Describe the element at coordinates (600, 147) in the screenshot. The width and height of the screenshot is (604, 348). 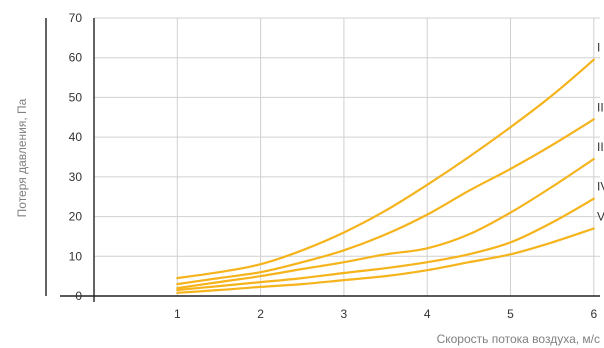
I see `series-label-iii: III` at that location.